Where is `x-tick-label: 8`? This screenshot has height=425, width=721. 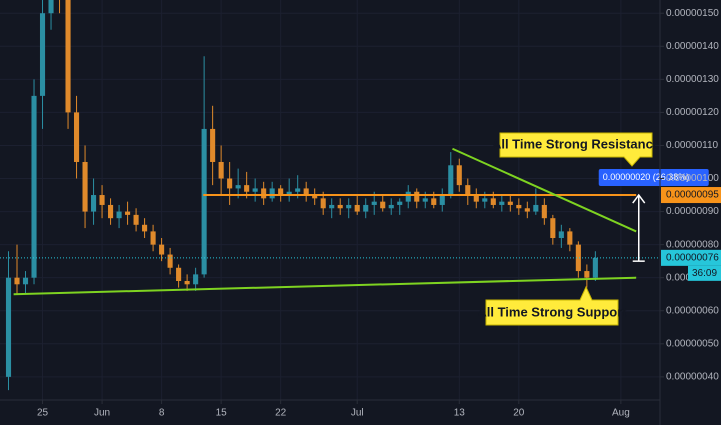
x-tick-label: 8 is located at coordinates (162, 413).